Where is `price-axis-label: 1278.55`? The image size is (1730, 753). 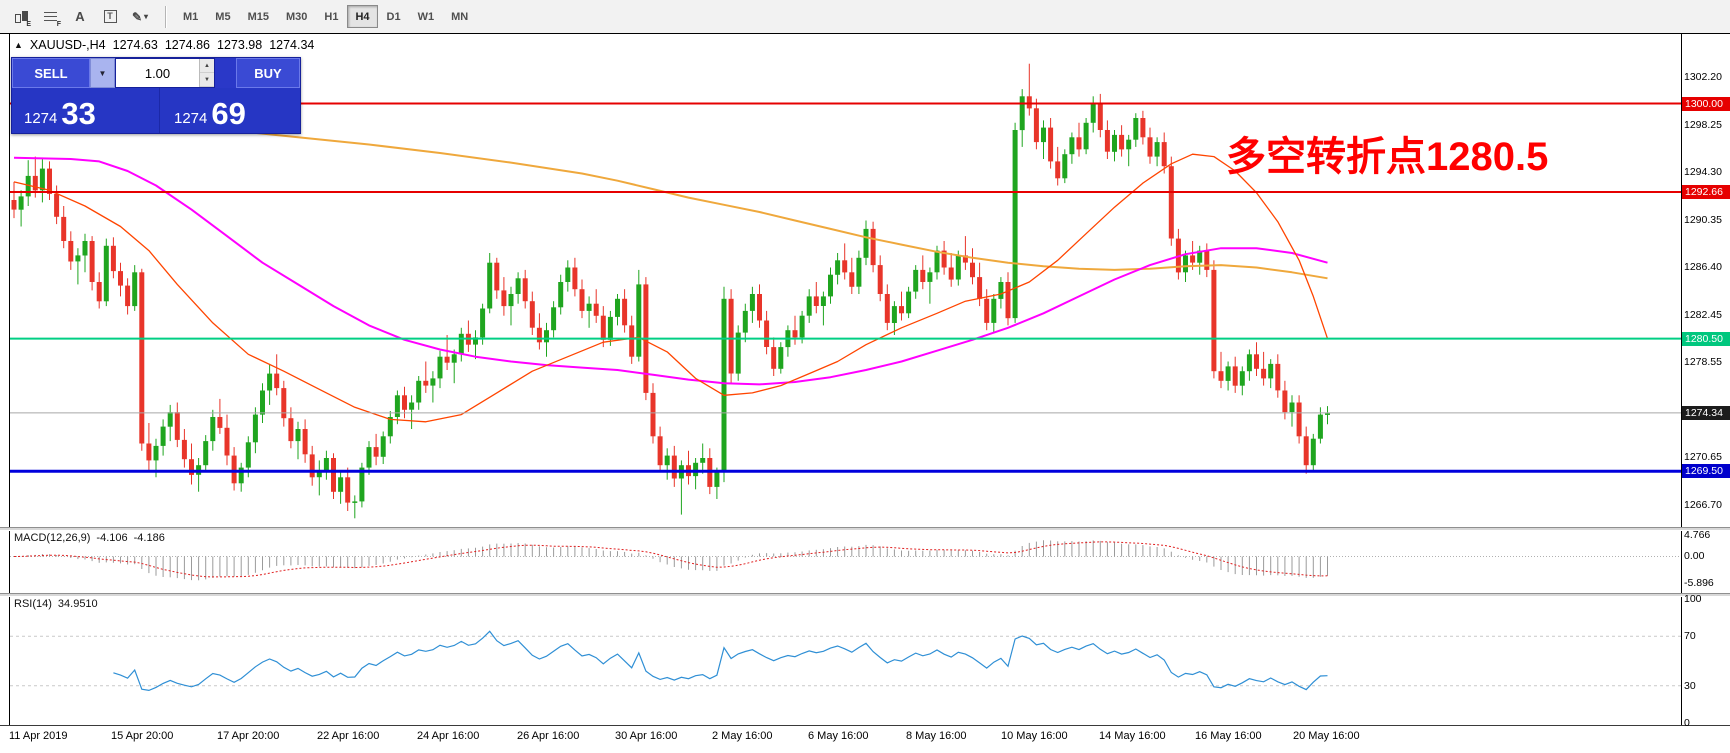 price-axis-label: 1278.55 is located at coordinates (1703, 362).